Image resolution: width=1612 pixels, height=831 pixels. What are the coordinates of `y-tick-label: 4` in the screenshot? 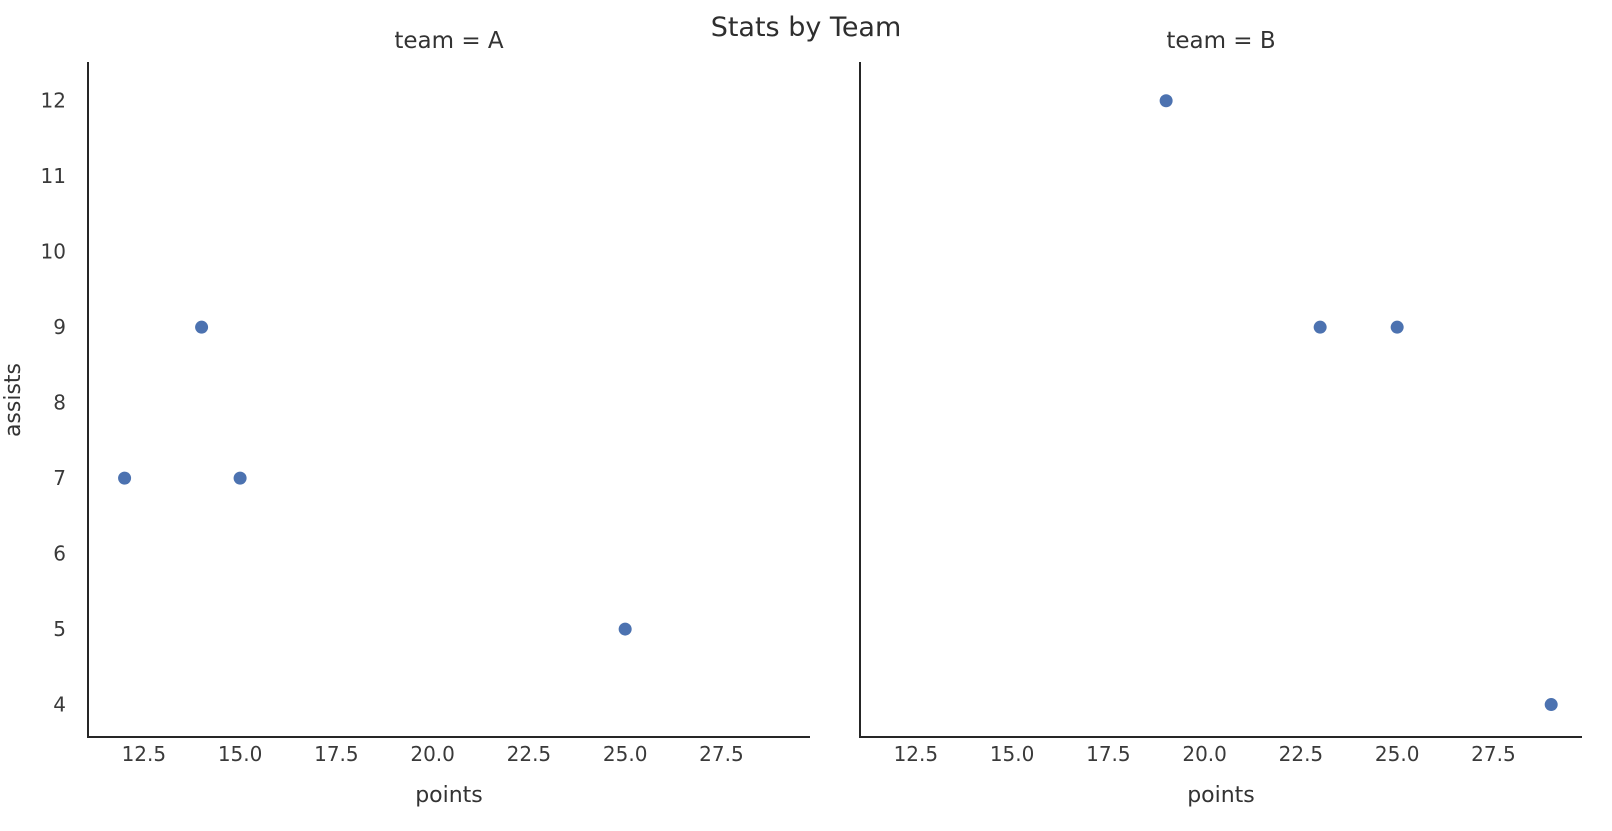 It's located at (59, 705).